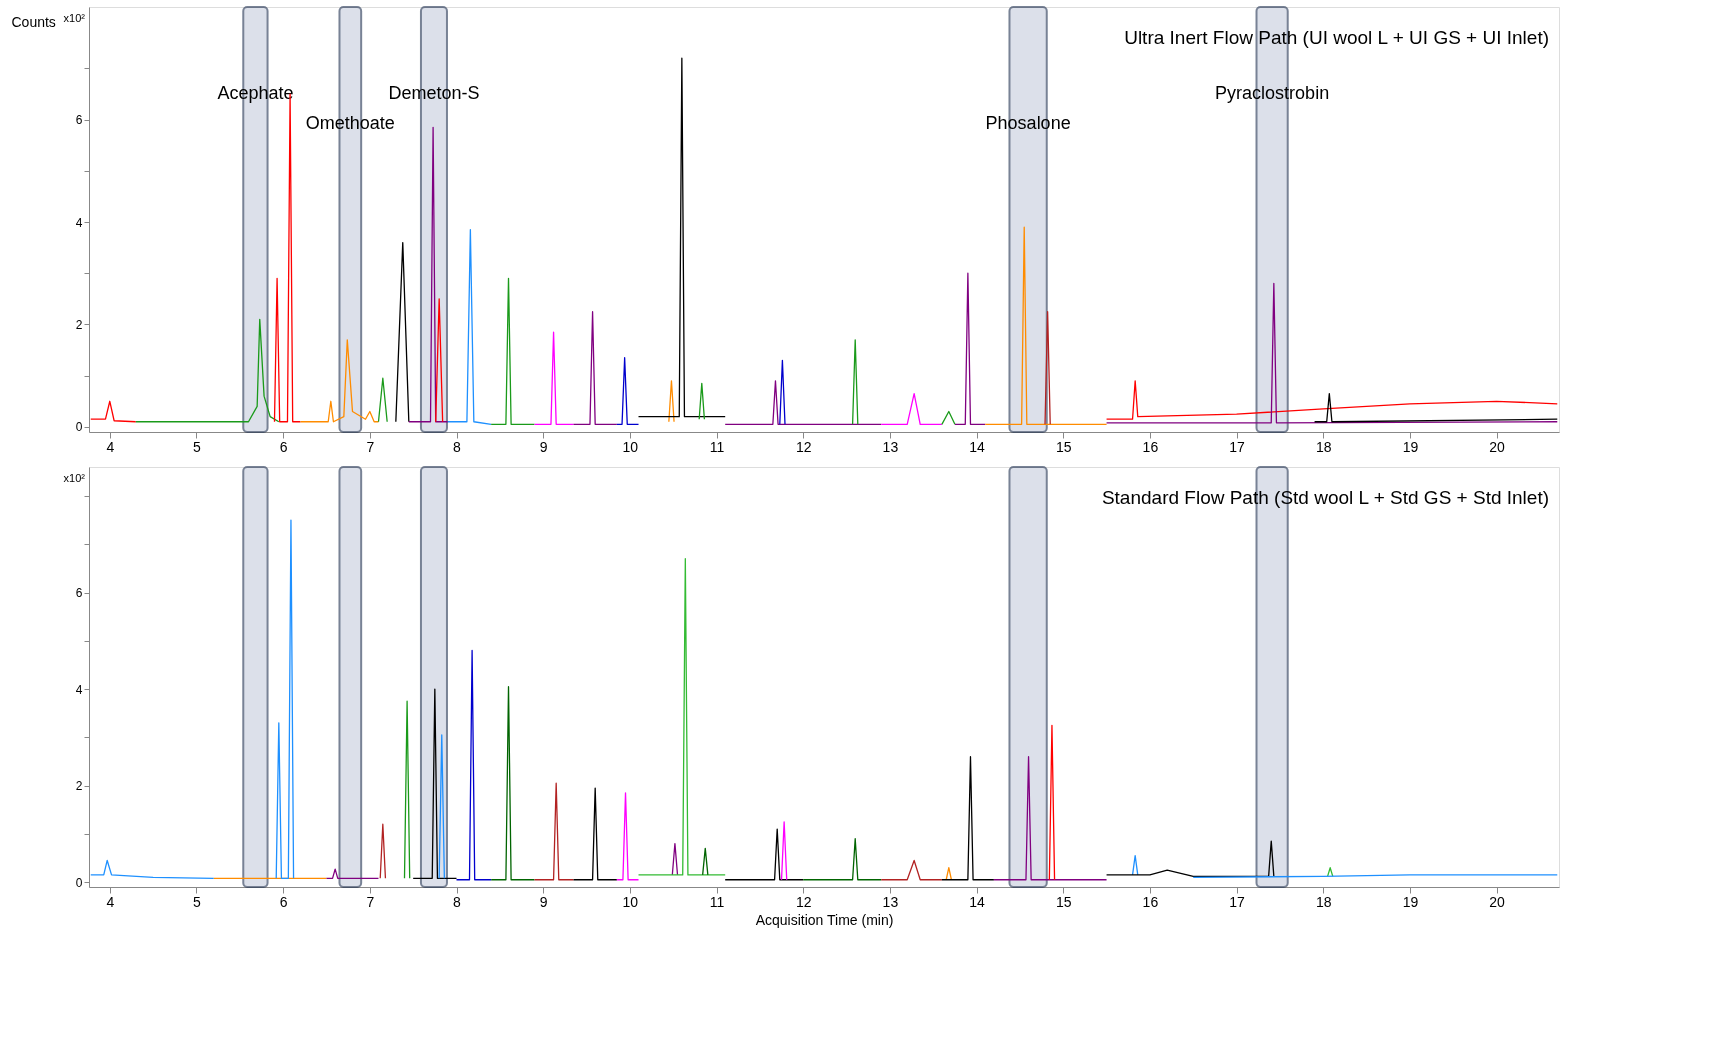 The height and width of the screenshot is (1037, 1719). What do you see at coordinates (255, 93) in the screenshot?
I see `band-label: Acephate` at bounding box center [255, 93].